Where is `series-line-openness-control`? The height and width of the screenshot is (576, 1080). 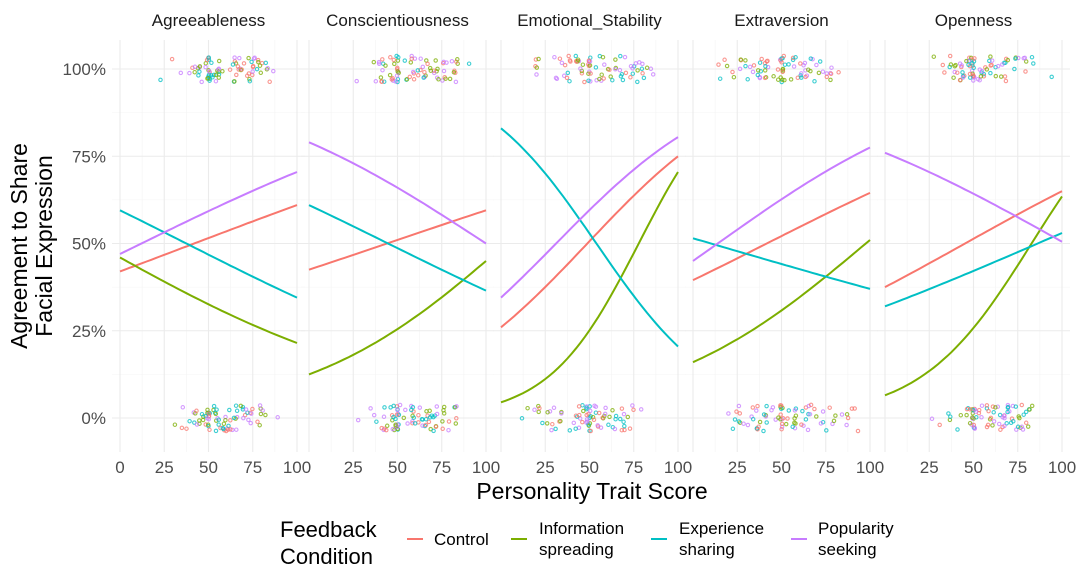
series-line-openness-control is located at coordinates (973, 239).